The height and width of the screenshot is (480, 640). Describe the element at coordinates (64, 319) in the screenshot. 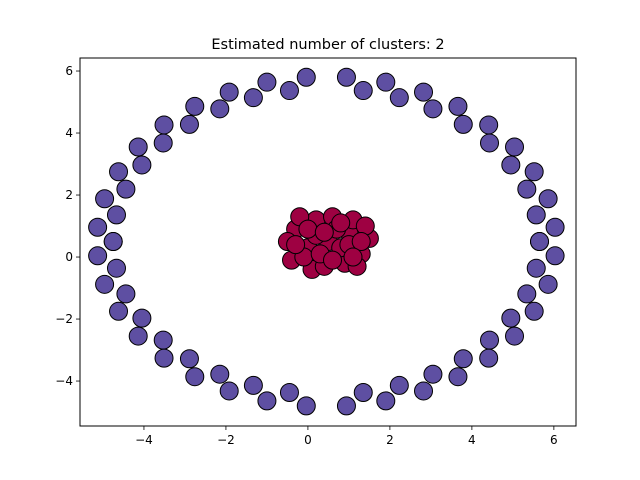

I see `y-tick-label: −2` at that location.